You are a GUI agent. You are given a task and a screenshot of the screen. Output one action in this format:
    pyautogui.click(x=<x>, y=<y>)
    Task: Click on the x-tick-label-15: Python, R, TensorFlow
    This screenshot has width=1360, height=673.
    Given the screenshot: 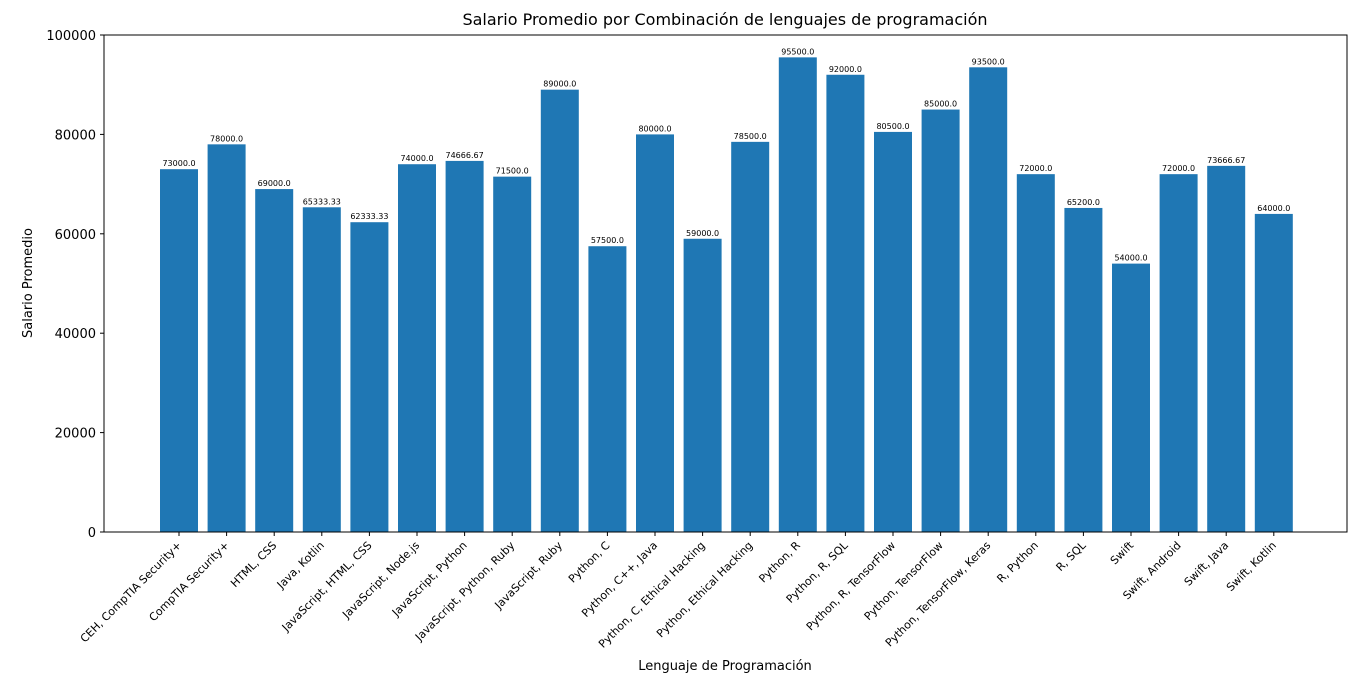 What is the action you would take?
    pyautogui.click(x=851, y=586)
    